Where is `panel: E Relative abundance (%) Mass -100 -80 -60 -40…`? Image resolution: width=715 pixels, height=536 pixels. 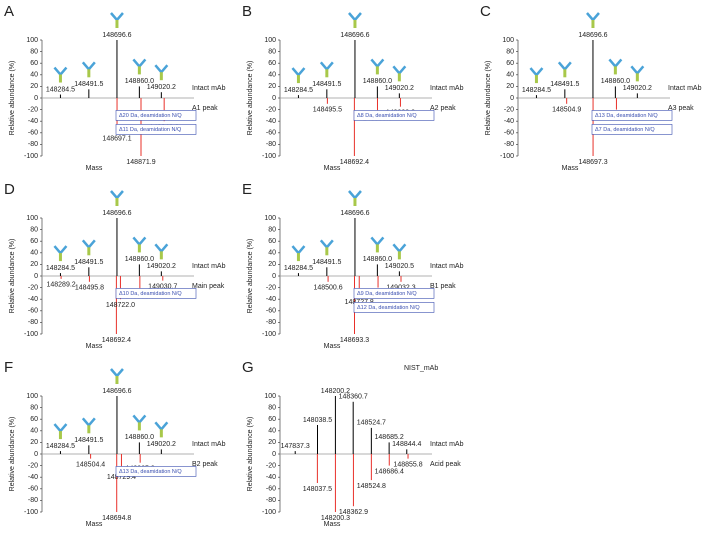
panel: E Relative abundance (%) Mass -100 -80 -60 -40… is located at coordinates (353, 265).